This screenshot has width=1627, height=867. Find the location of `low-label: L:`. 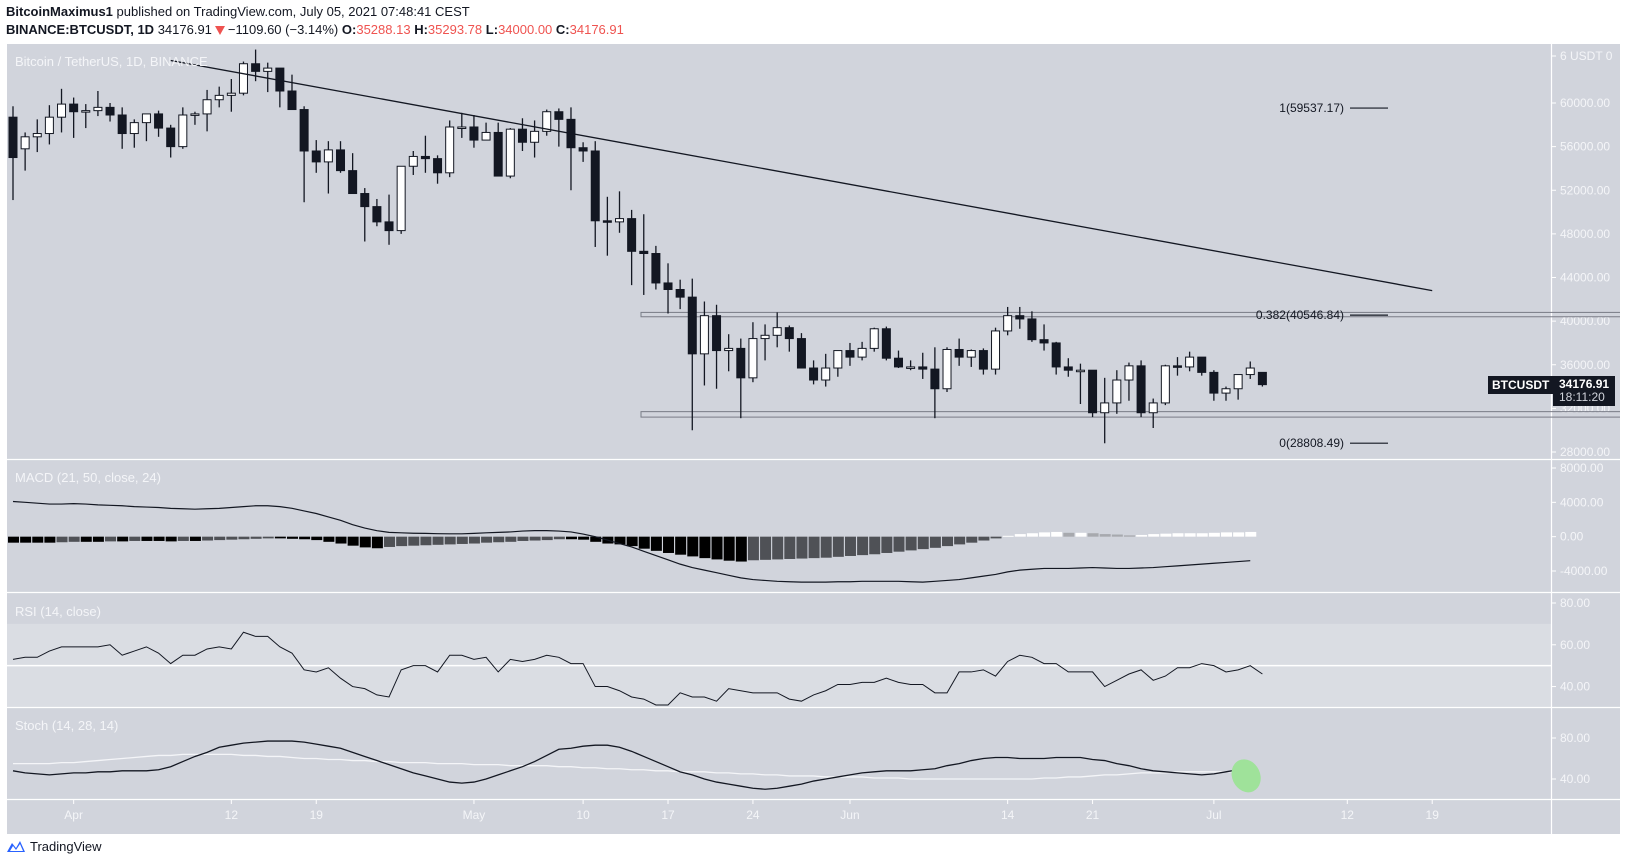

low-label: L: is located at coordinates (492, 29).